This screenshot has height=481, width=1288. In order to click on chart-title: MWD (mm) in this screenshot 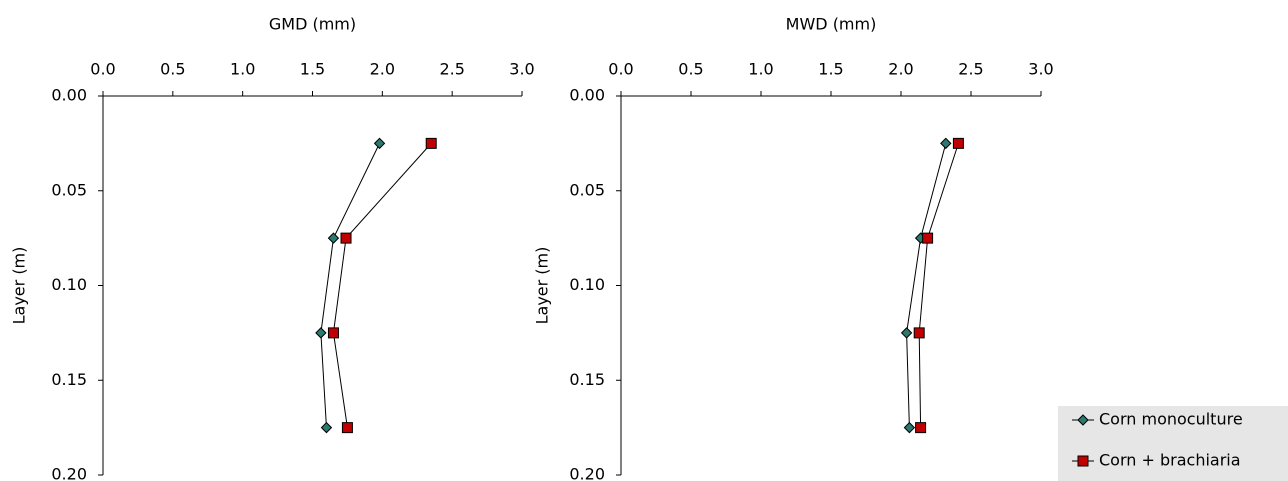, I will do `click(831, 24)`.